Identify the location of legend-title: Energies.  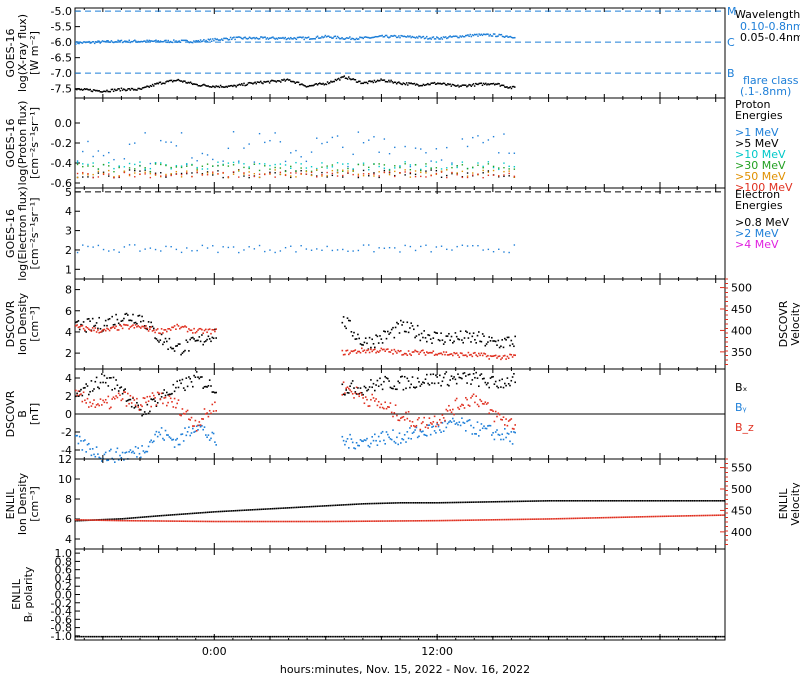
(759, 205).